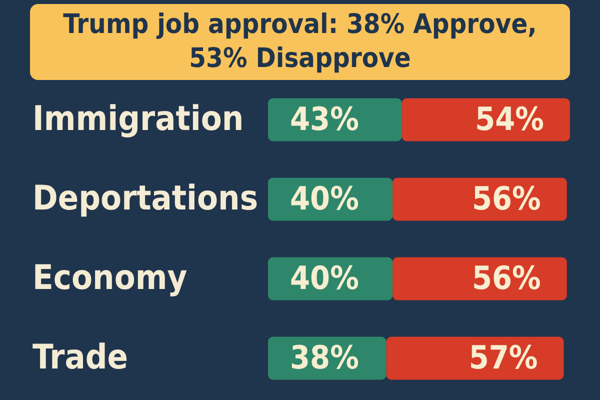 This screenshot has width=600, height=400. What do you see at coordinates (145, 198) in the screenshot?
I see `y-tick-label: Deportations` at bounding box center [145, 198].